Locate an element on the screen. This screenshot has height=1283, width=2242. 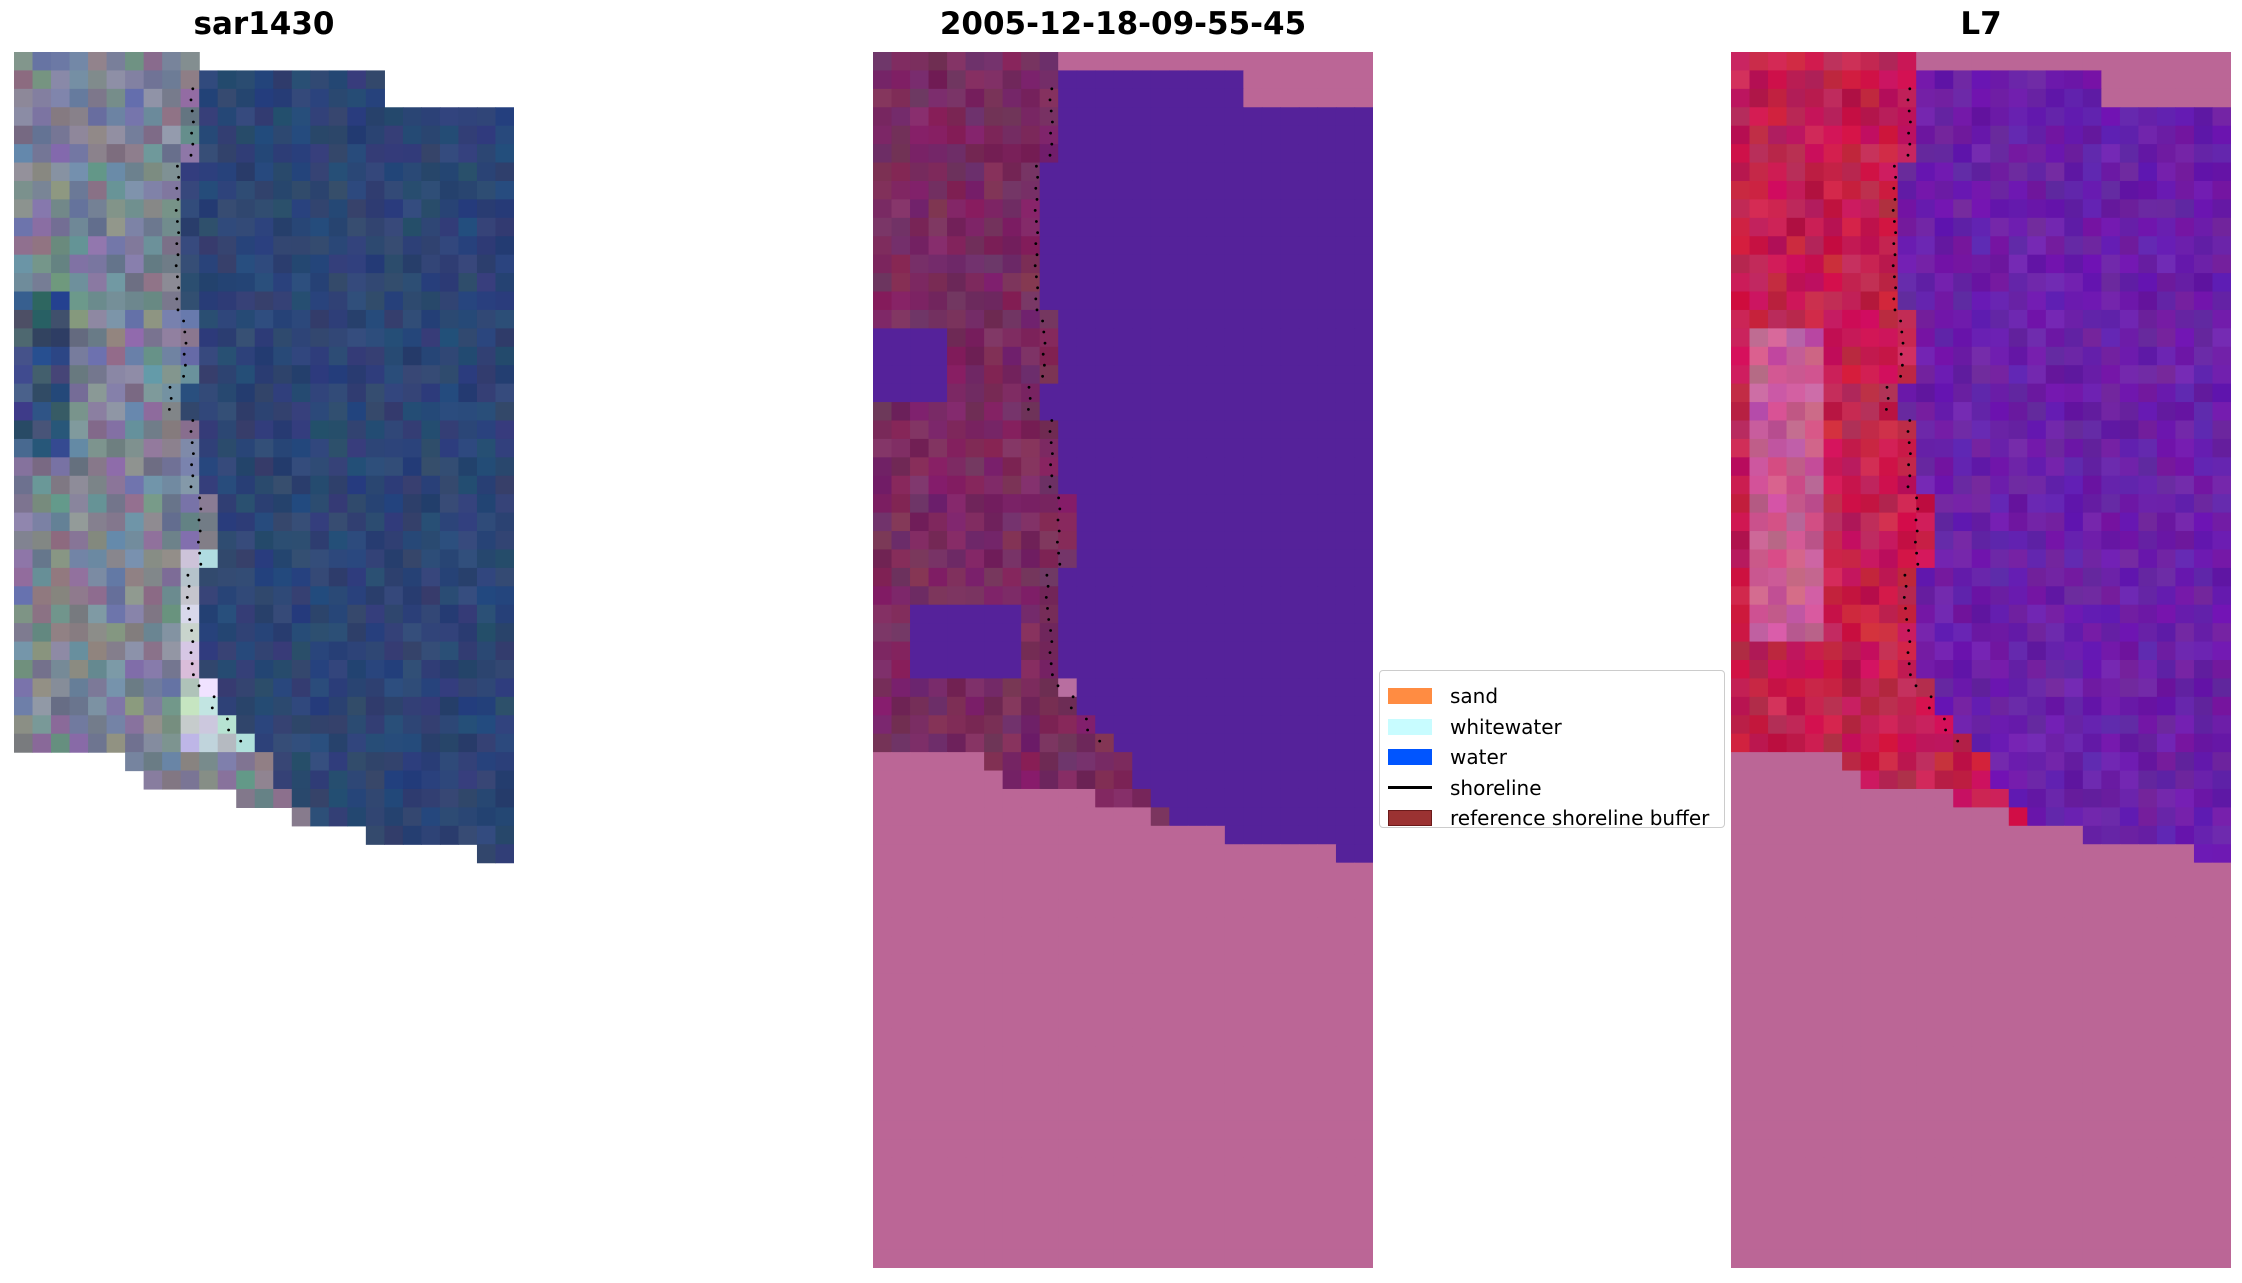
legend-label: shoreline is located at coordinates (1496, 787).